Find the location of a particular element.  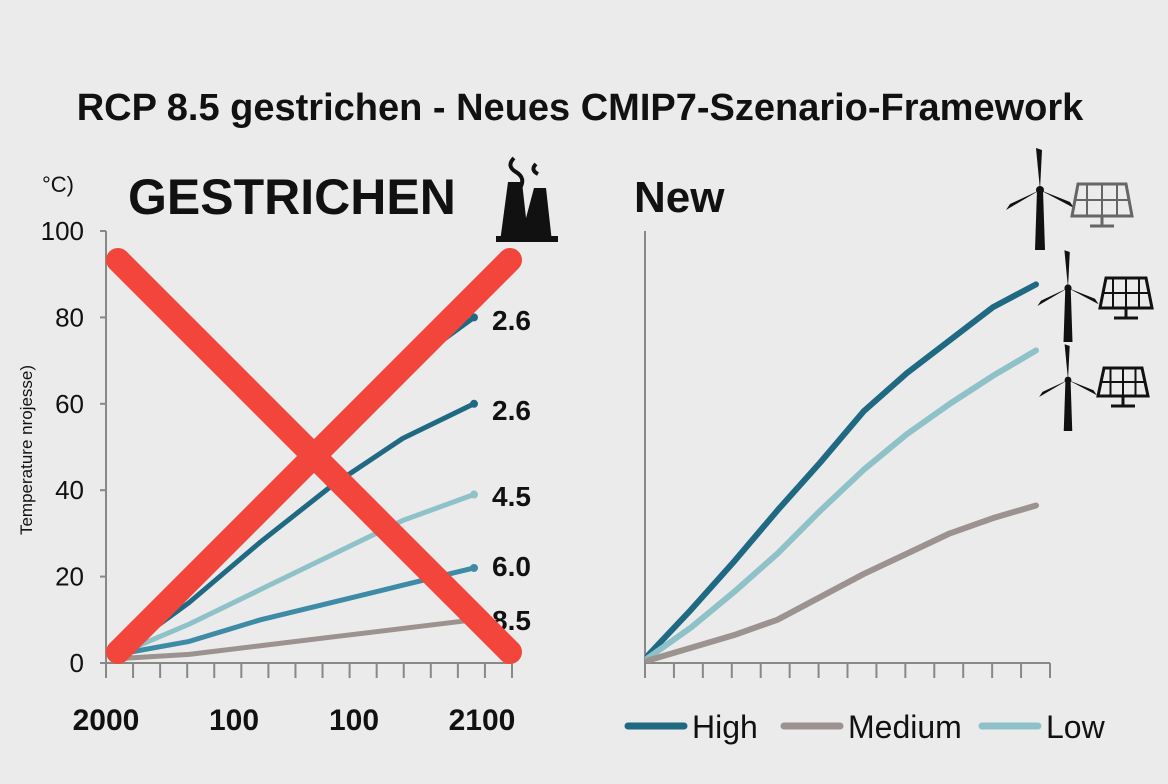

left-series-end-label: 6.0 is located at coordinates (511, 566).